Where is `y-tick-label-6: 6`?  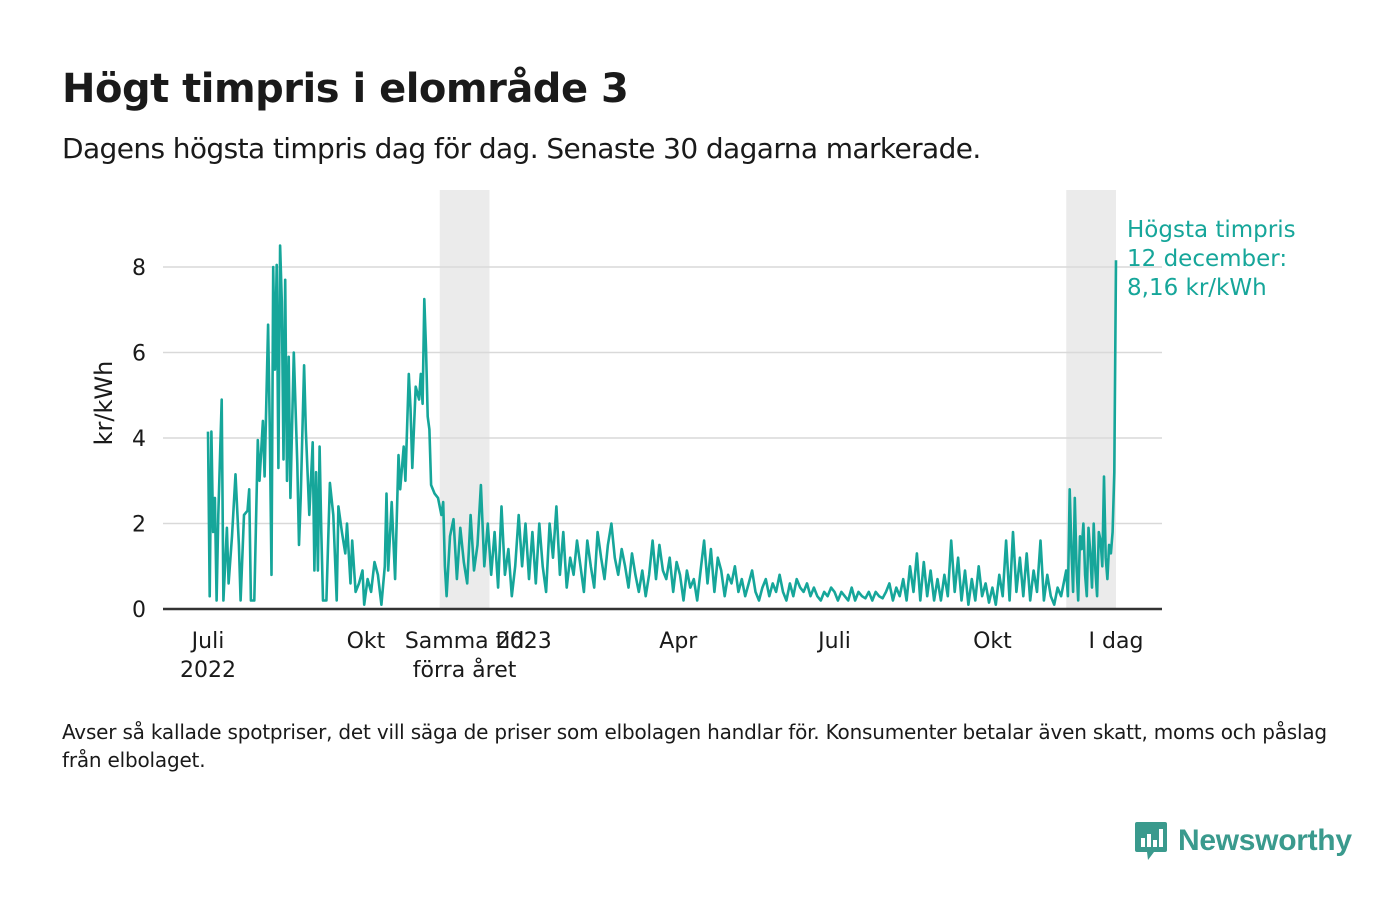
y-tick-label-6: 6 is located at coordinates (139, 354).